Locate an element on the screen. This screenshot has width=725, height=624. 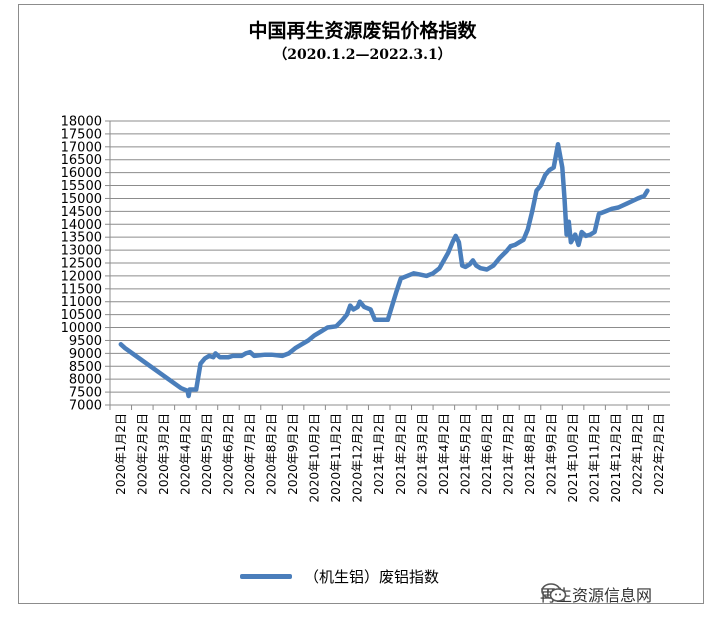
y-tick-label: 7500 is located at coordinates (85, 393).